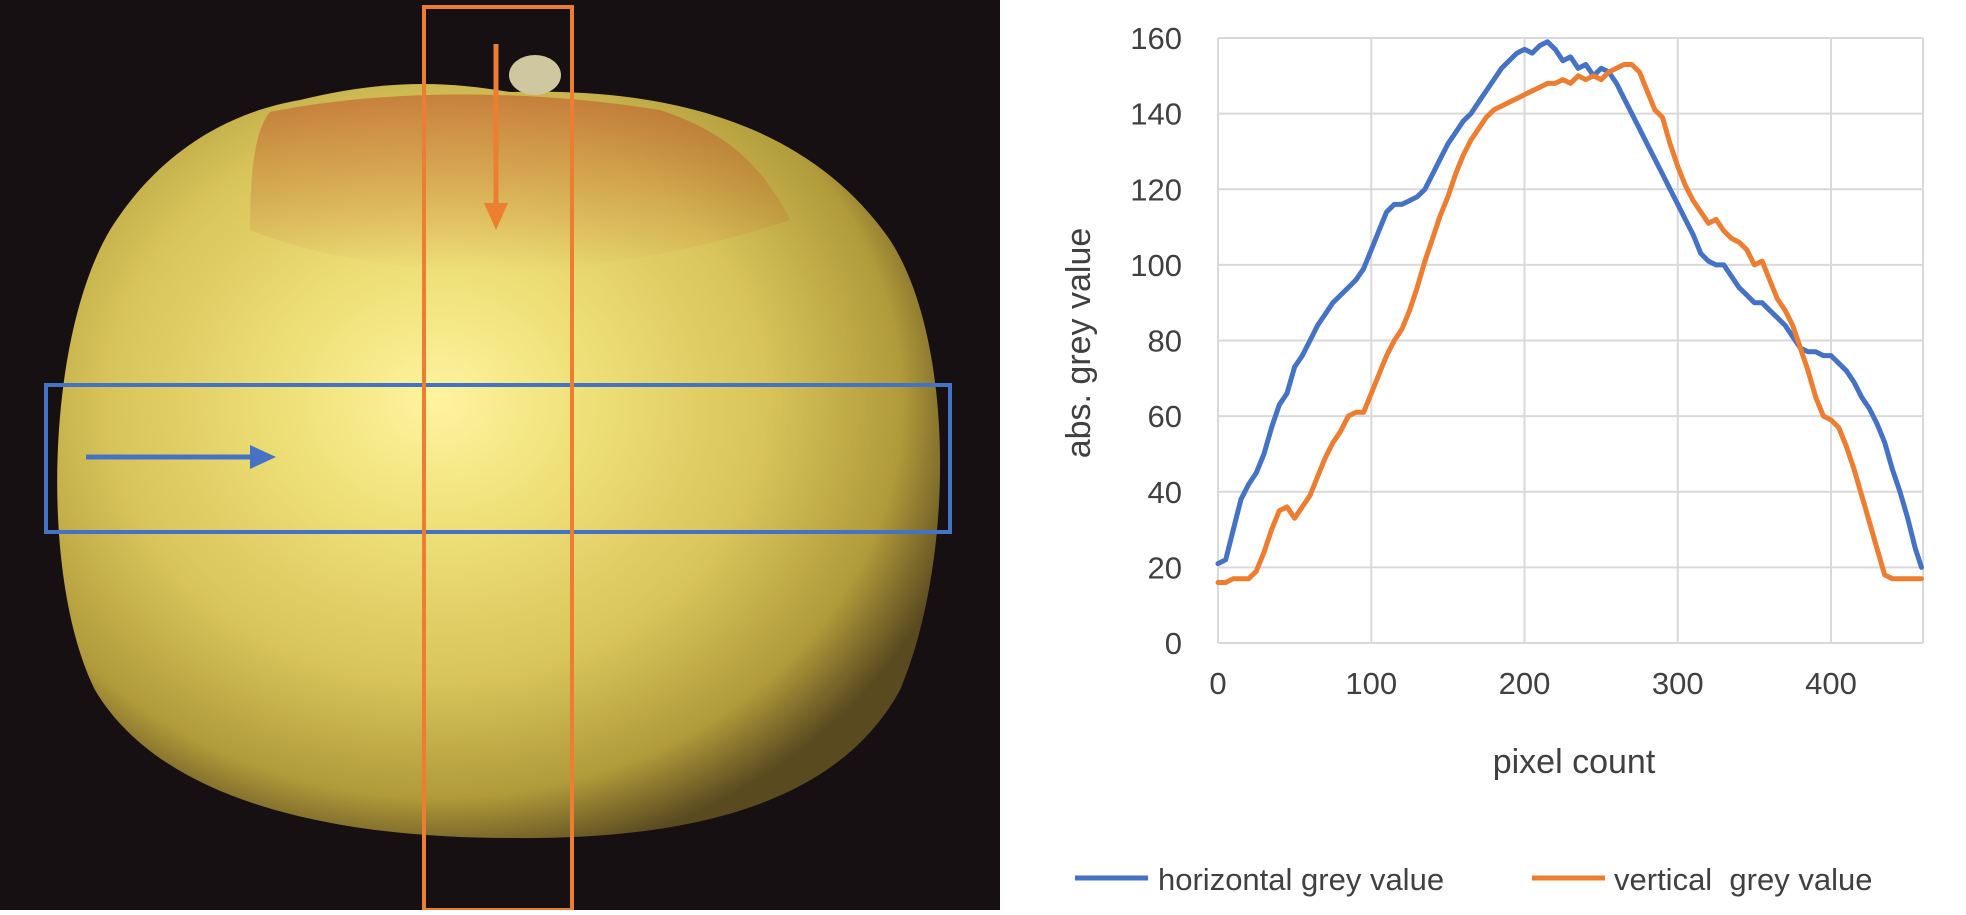 The image size is (1966, 915). Describe the element at coordinates (1743, 879) in the screenshot. I see `legend-label-vertical: vertical grey value` at that location.